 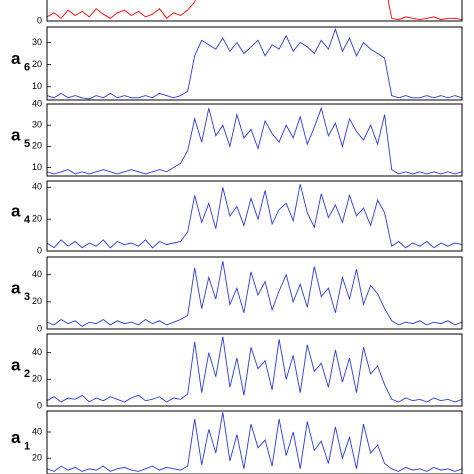 I want to click on panel-label-subscript: 6, so click(x=27, y=67).